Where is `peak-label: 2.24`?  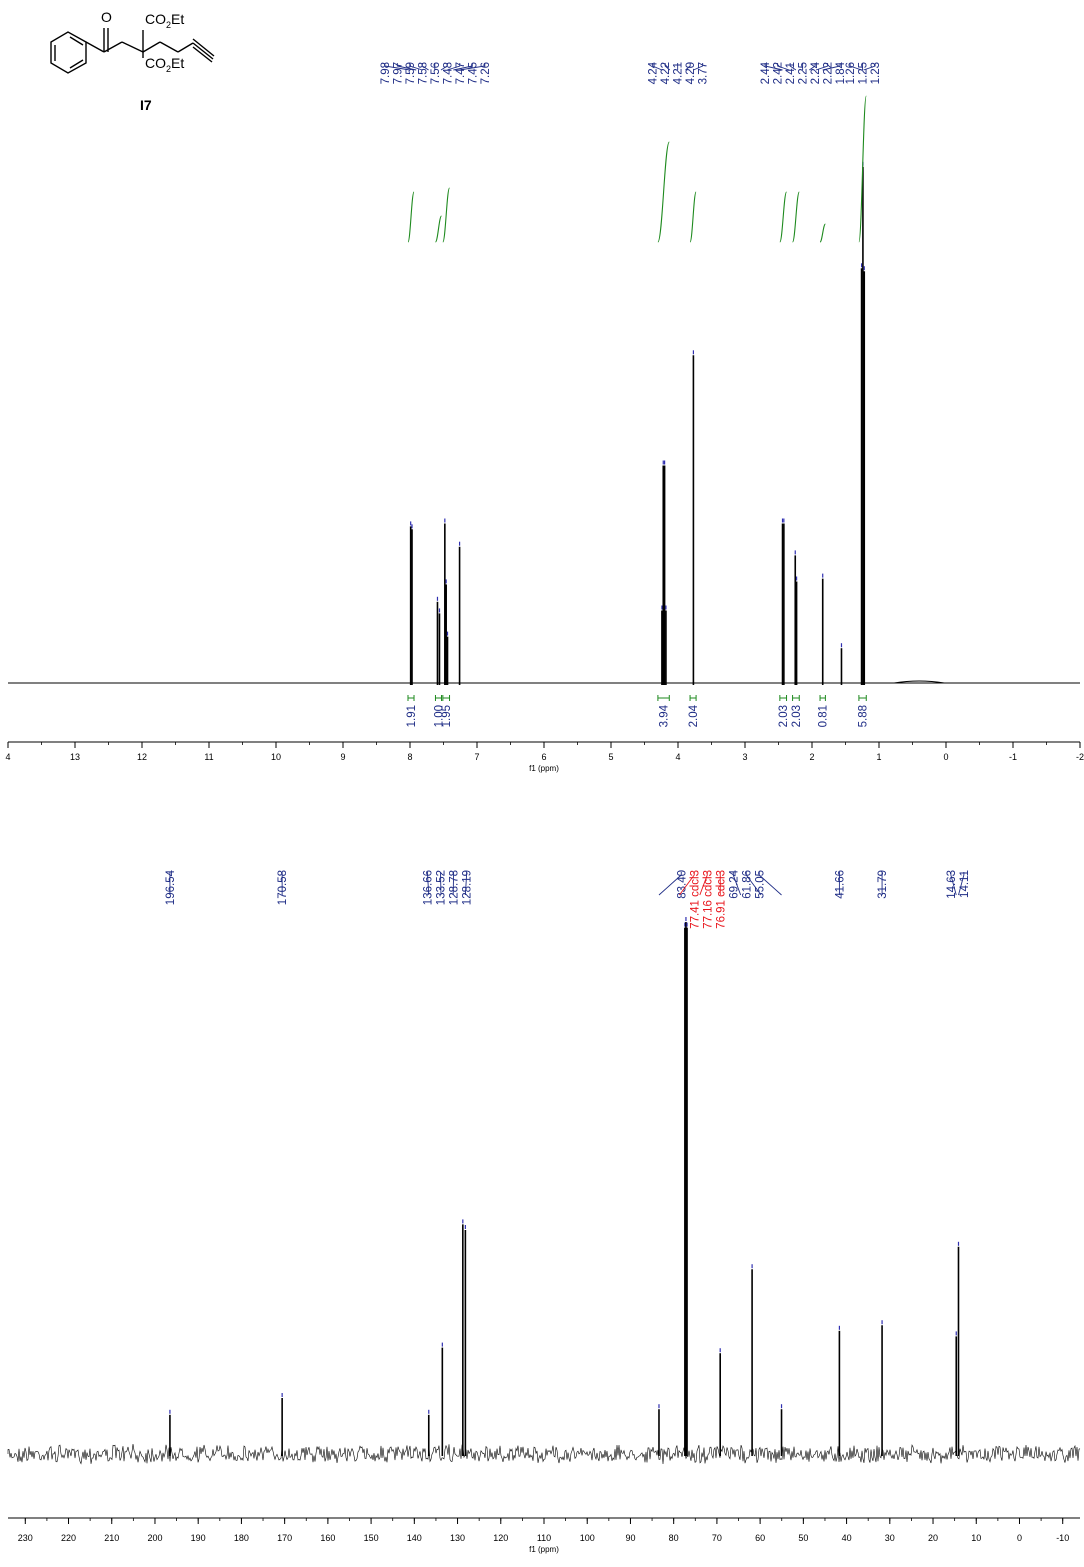
peak-label: 2.24 is located at coordinates (816, 72).